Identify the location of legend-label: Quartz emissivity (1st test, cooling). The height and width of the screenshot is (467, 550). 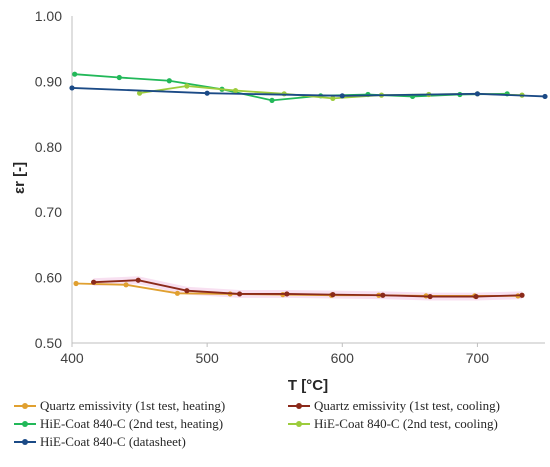
(407, 405).